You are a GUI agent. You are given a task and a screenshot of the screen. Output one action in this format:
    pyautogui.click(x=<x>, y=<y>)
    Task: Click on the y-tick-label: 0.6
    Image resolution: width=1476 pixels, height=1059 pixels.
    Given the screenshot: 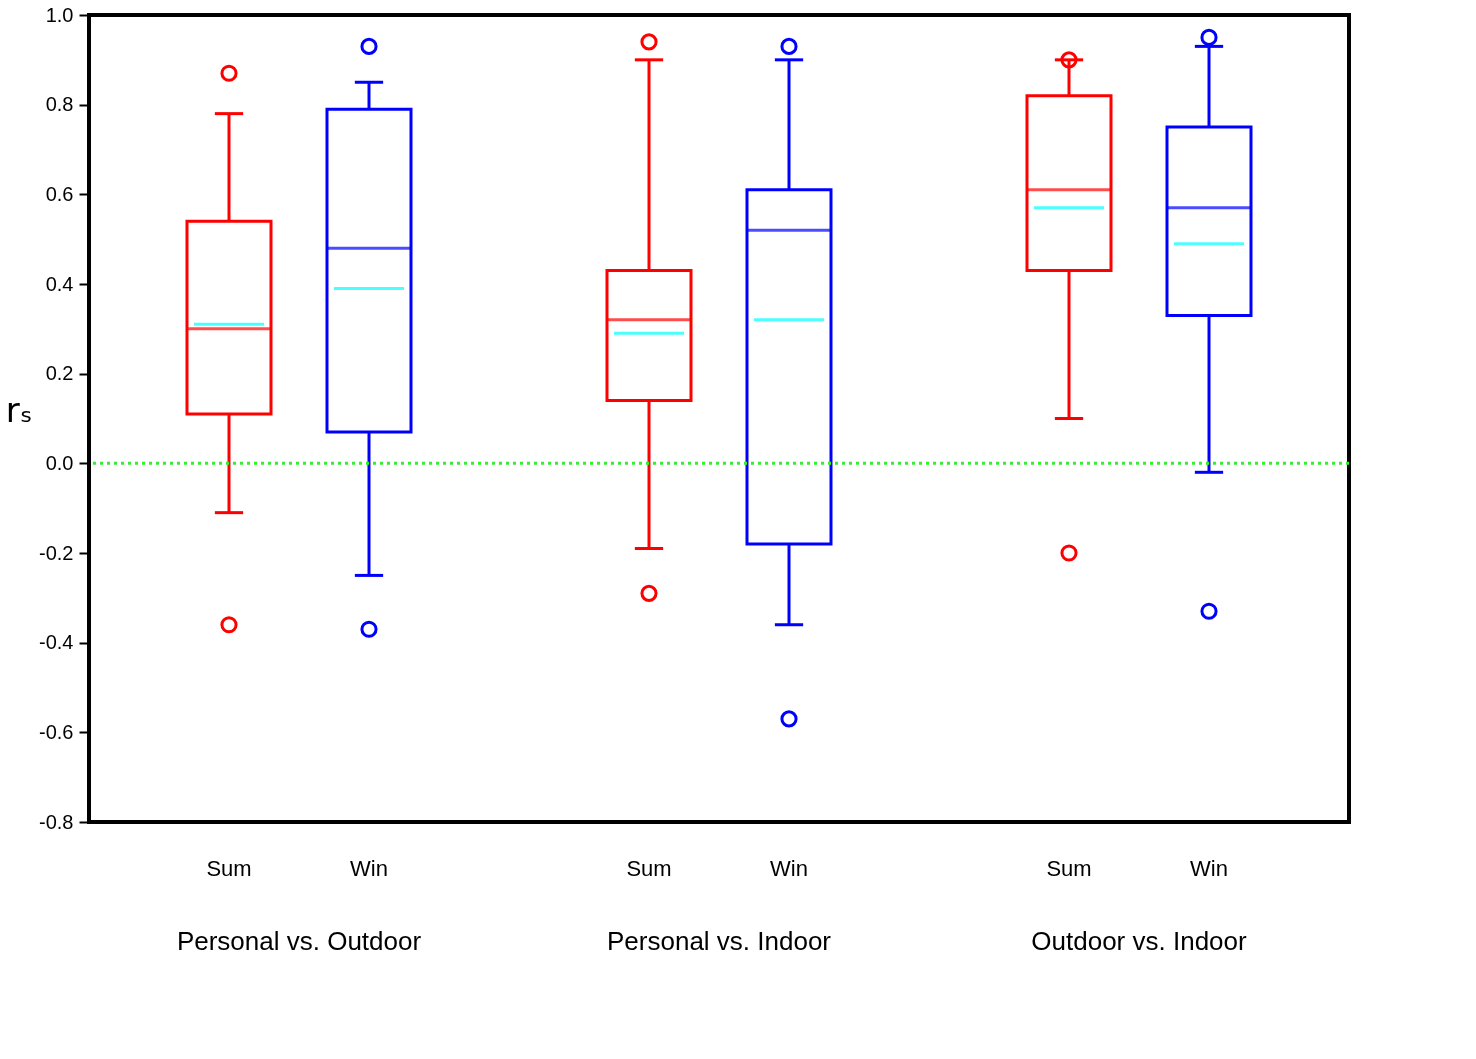 What is the action you would take?
    pyautogui.click(x=59, y=193)
    